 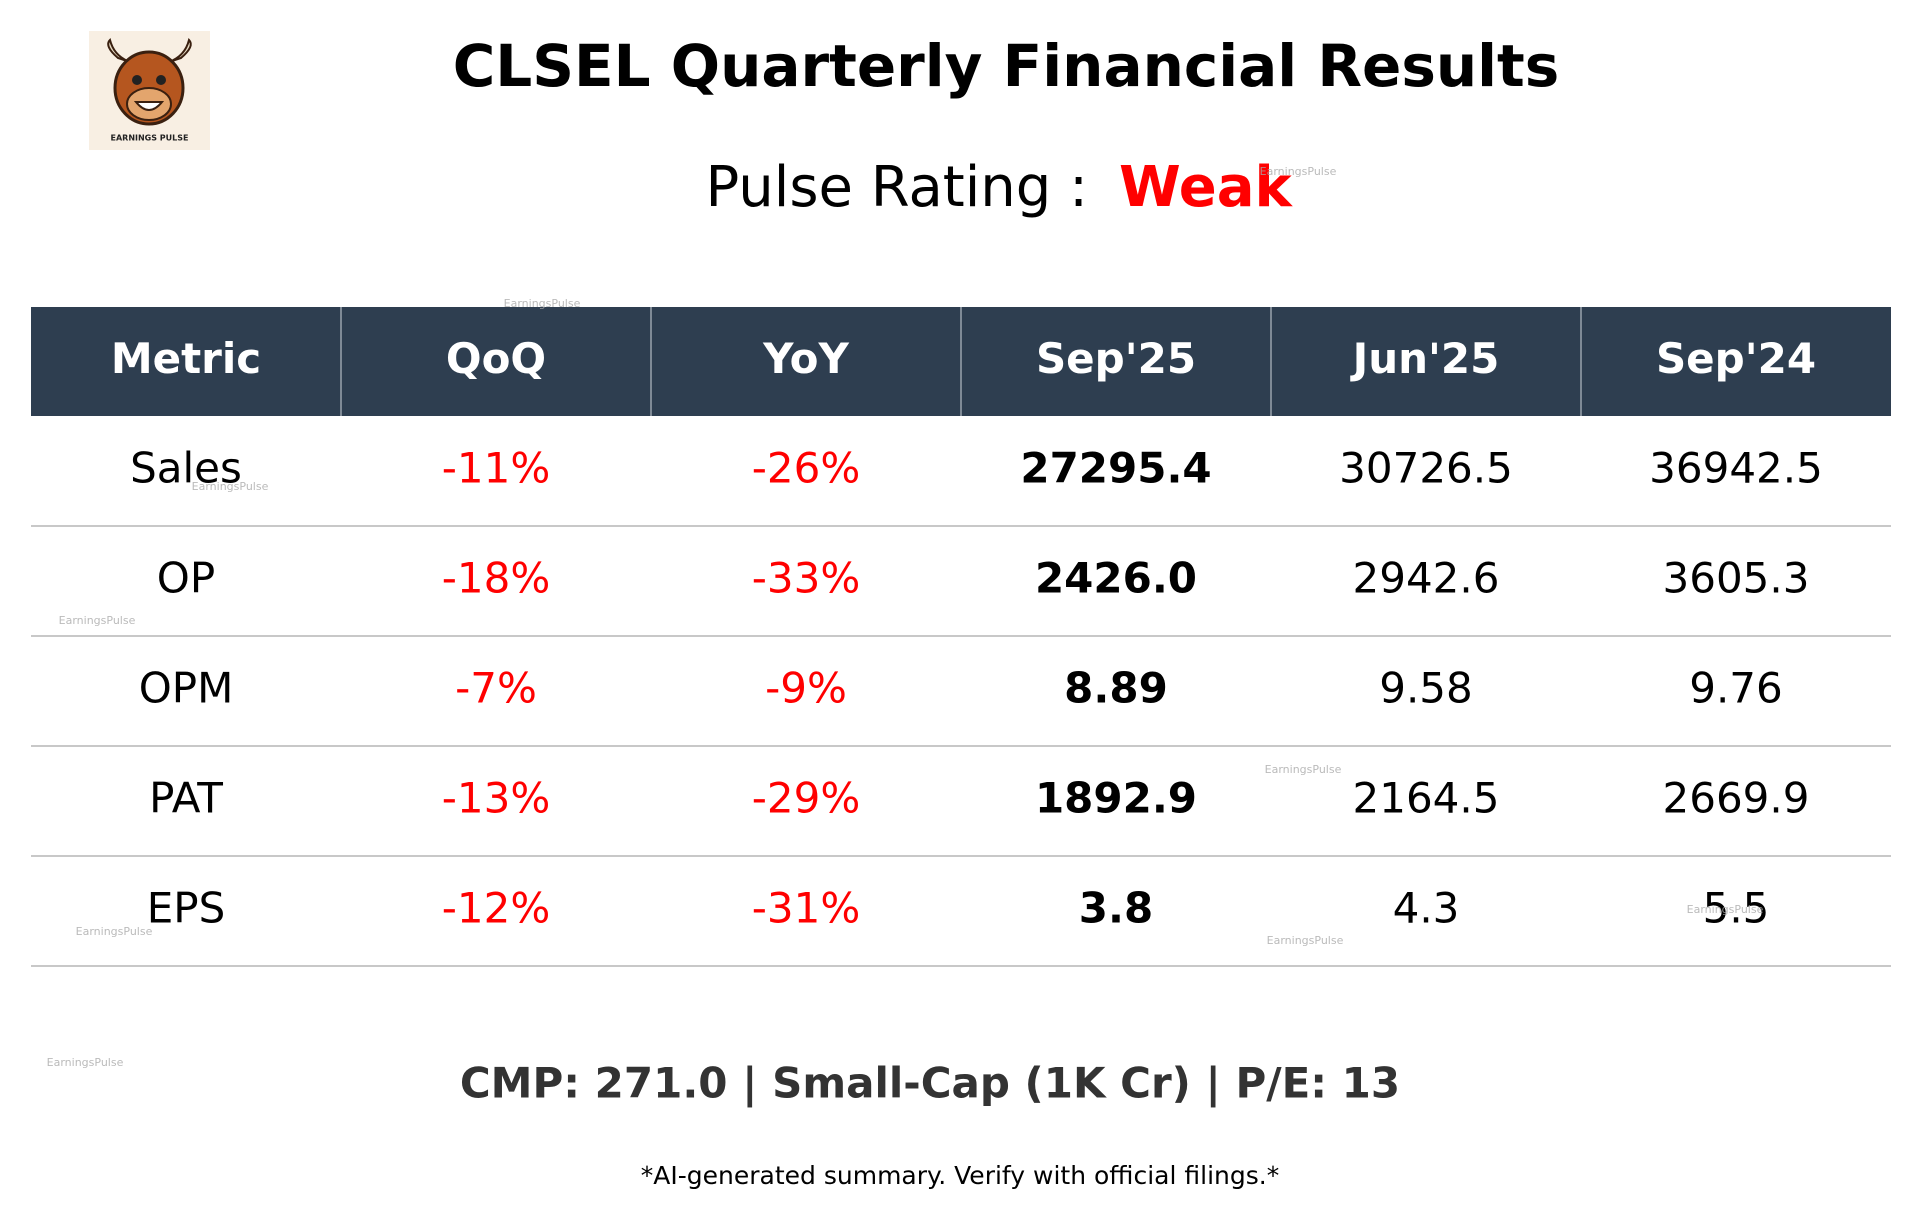 I want to click on column-header: Jun'25, so click(x=1425, y=358).